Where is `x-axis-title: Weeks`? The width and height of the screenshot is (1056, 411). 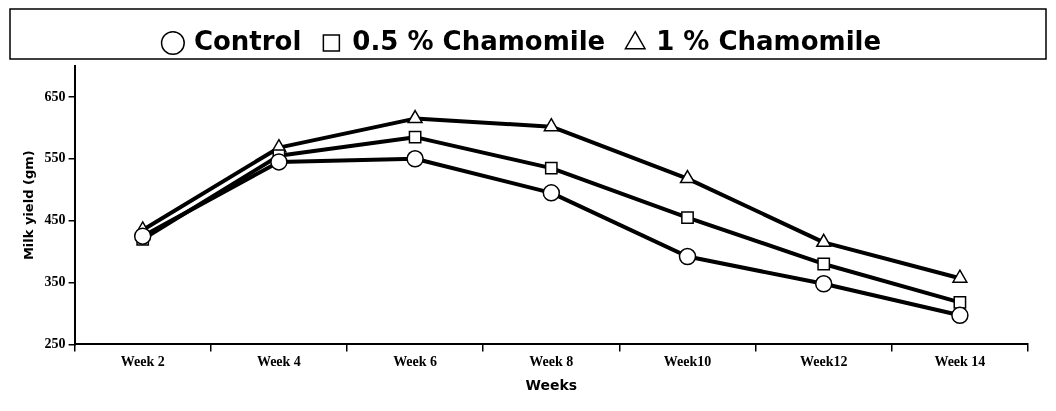
x-axis-title: Weeks is located at coordinates (551, 385).